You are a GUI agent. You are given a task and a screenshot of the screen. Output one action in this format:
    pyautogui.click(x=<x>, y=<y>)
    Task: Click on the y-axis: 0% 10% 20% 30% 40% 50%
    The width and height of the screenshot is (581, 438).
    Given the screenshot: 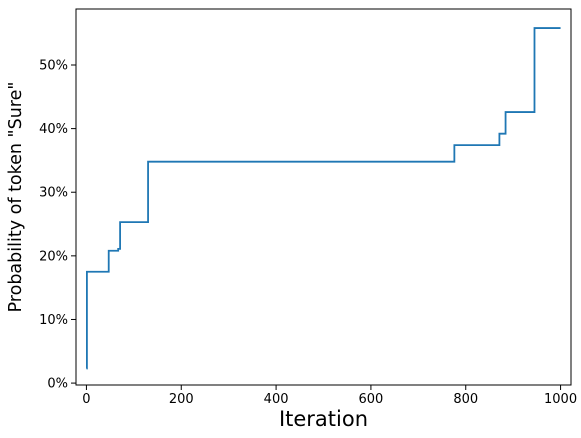 What is the action you would take?
    pyautogui.click(x=57, y=225)
    